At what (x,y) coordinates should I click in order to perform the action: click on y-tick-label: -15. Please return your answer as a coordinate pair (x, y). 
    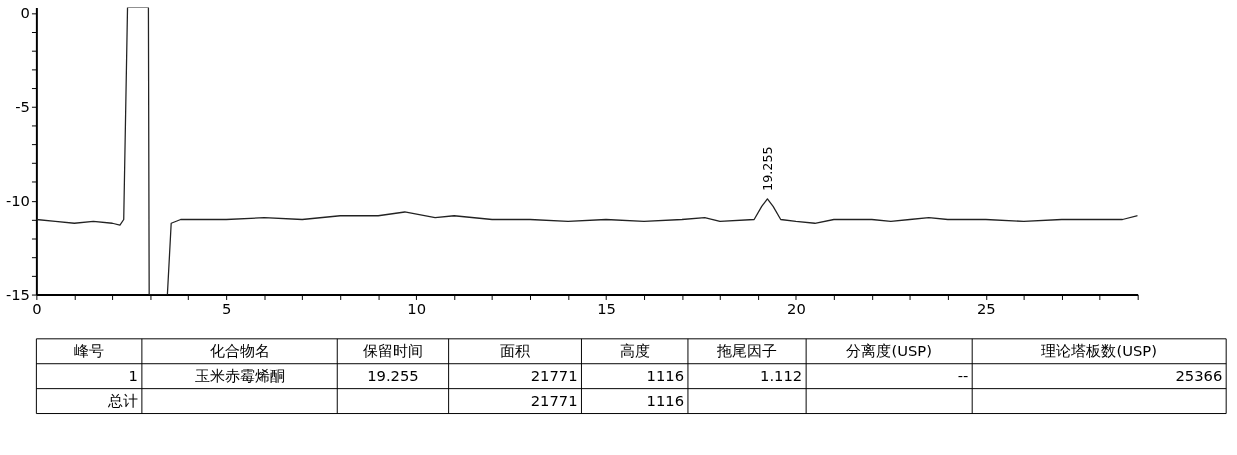
    Looking at the image, I should click on (17, 294).